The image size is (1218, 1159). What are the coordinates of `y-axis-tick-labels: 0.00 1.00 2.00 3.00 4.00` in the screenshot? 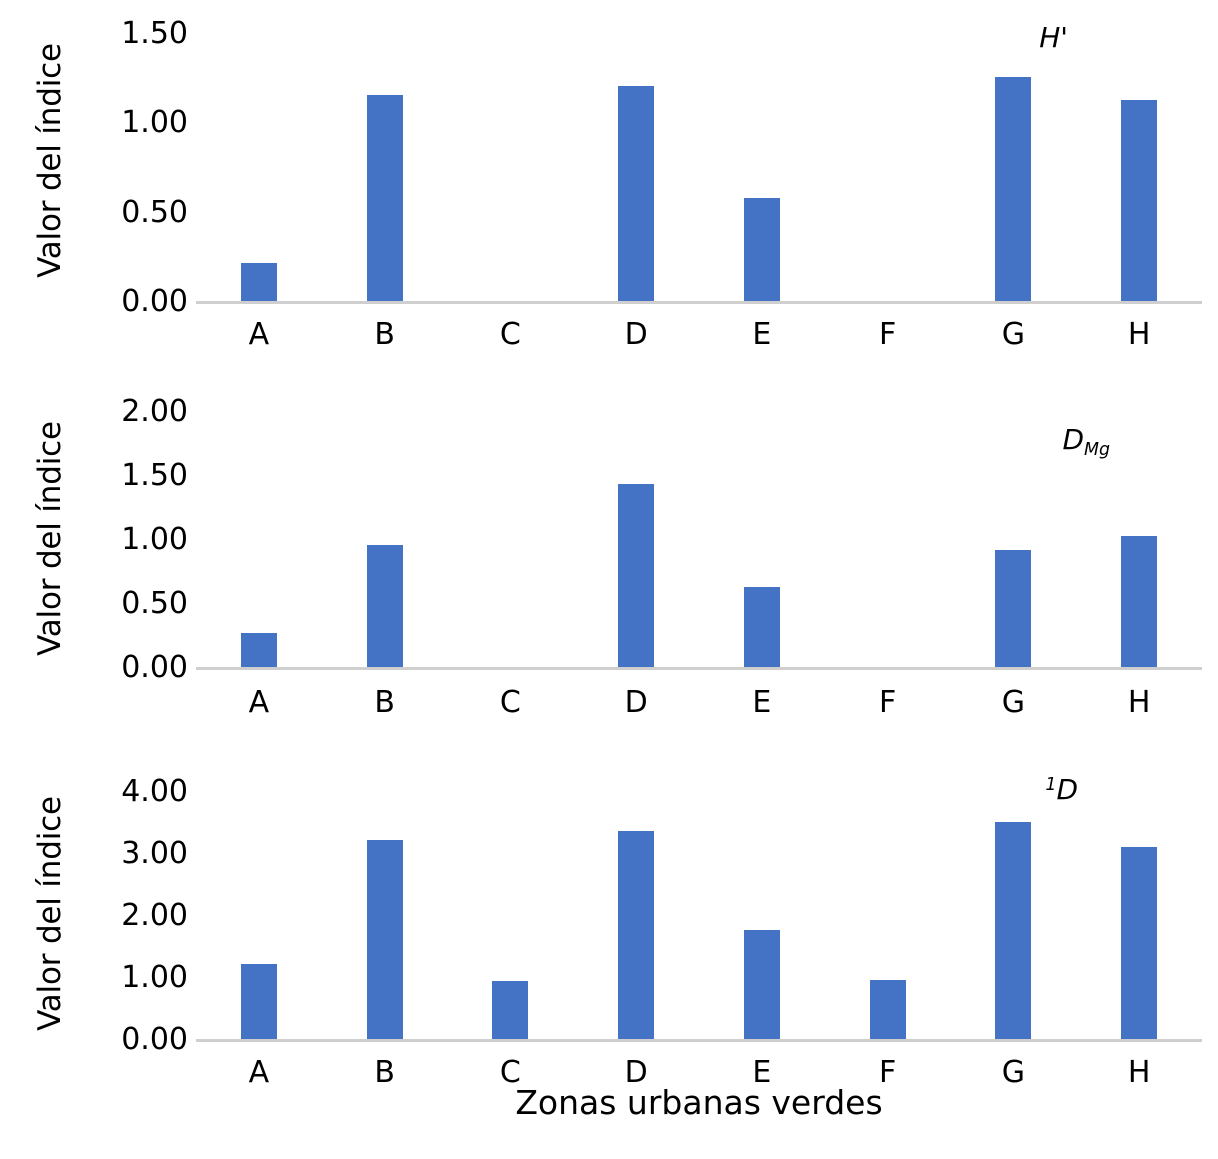 It's located at (142, 916).